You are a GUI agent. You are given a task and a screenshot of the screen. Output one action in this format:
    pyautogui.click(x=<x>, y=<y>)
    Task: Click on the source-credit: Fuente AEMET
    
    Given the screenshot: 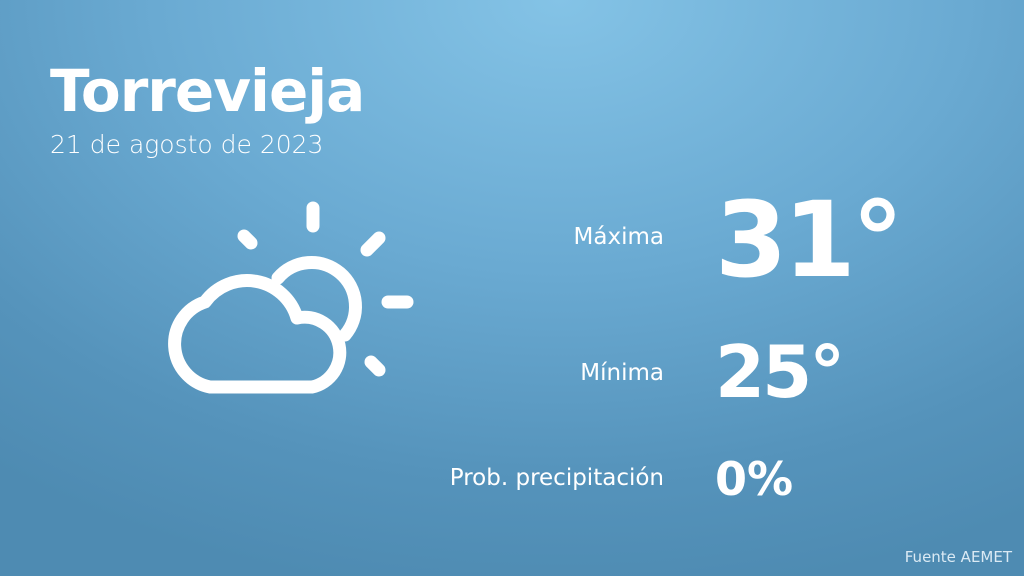 What is the action you would take?
    pyautogui.click(x=958, y=557)
    